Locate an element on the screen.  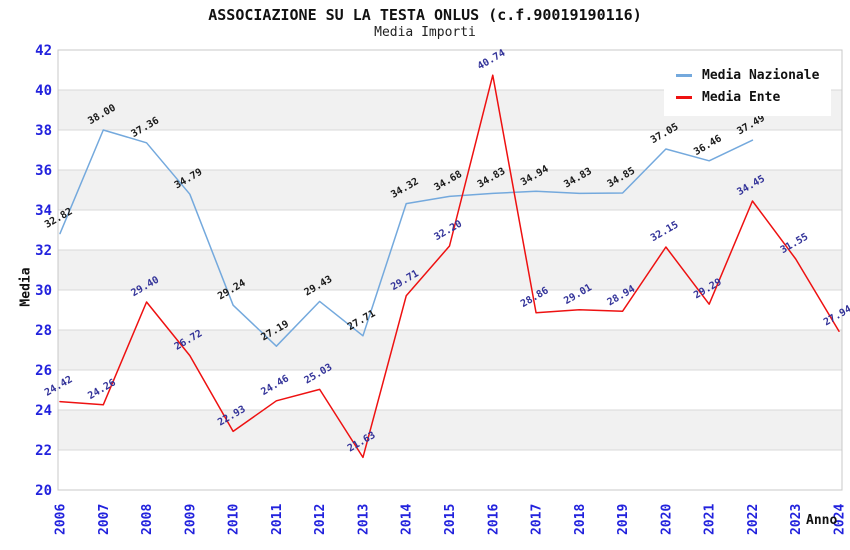
legend-item-media-nazionale: Media Nazionale is located at coordinates (747, 75).